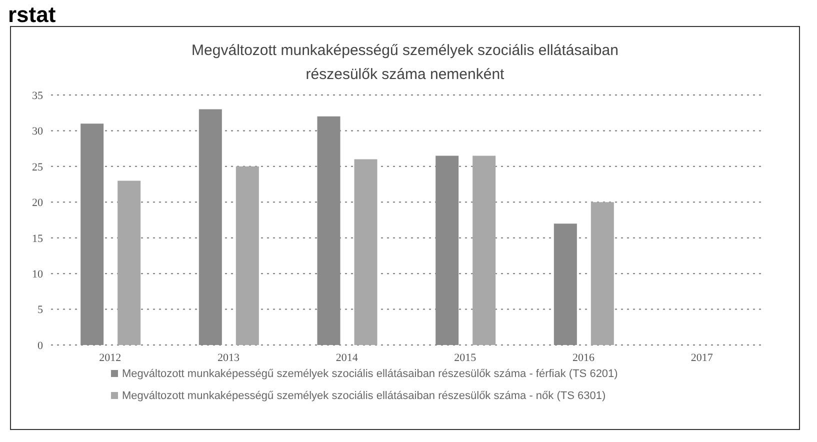 Image resolution: width=817 pixels, height=442 pixels. I want to click on y-tick-label: 20, so click(38, 203).